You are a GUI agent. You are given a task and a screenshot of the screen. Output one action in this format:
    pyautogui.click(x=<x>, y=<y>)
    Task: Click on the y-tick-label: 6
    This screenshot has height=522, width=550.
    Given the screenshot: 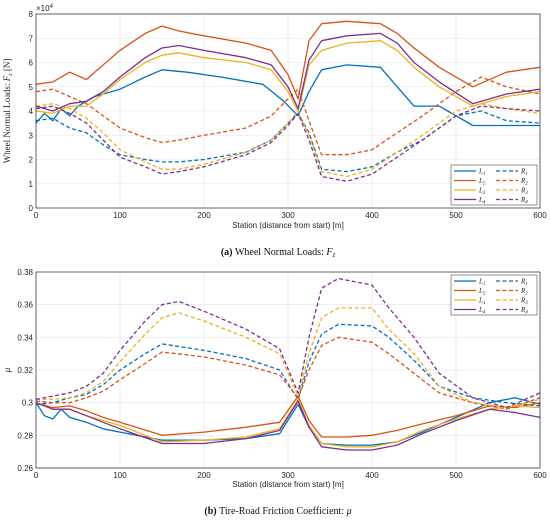 What is the action you would take?
    pyautogui.click(x=31, y=63)
    